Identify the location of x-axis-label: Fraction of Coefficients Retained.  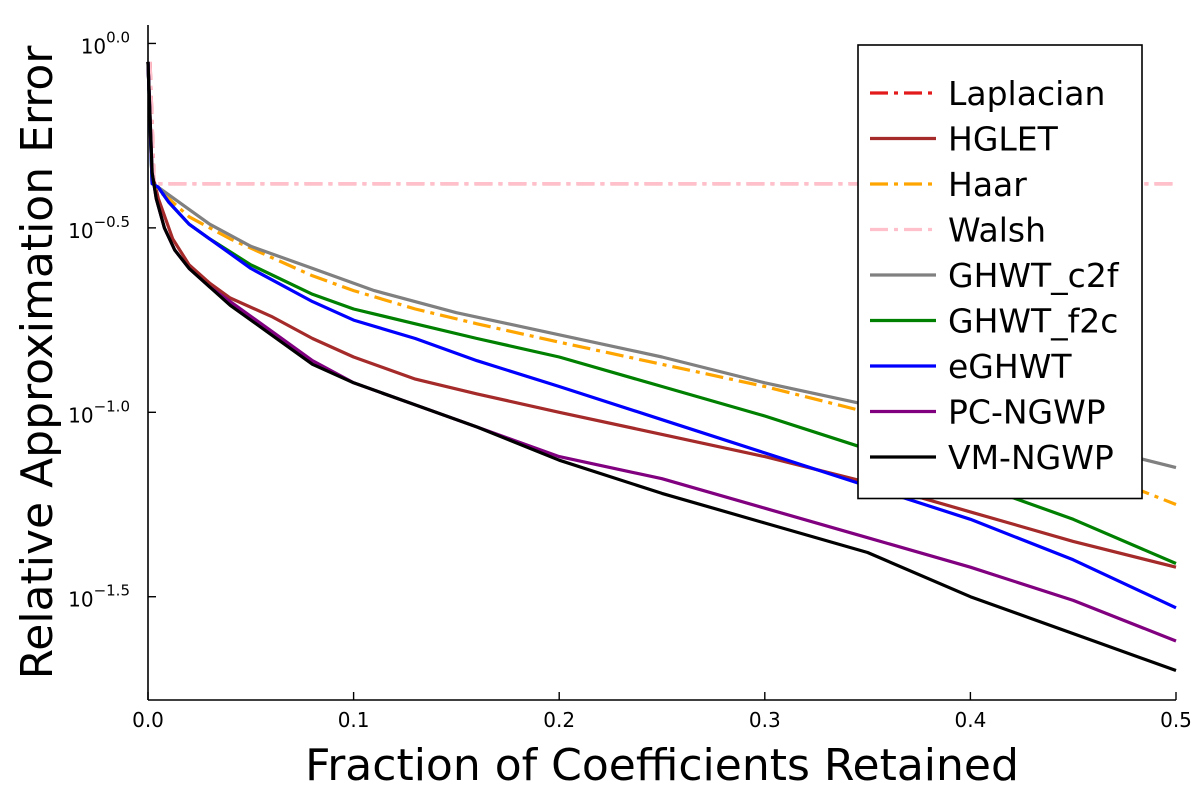
(662, 765).